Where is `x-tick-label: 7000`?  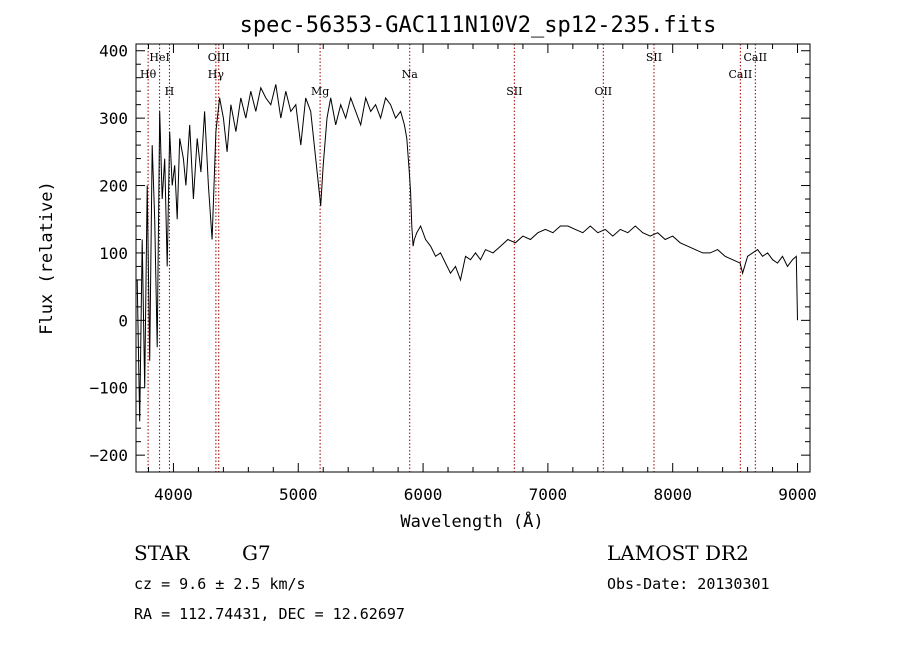
x-tick-label: 7000 is located at coordinates (548, 494).